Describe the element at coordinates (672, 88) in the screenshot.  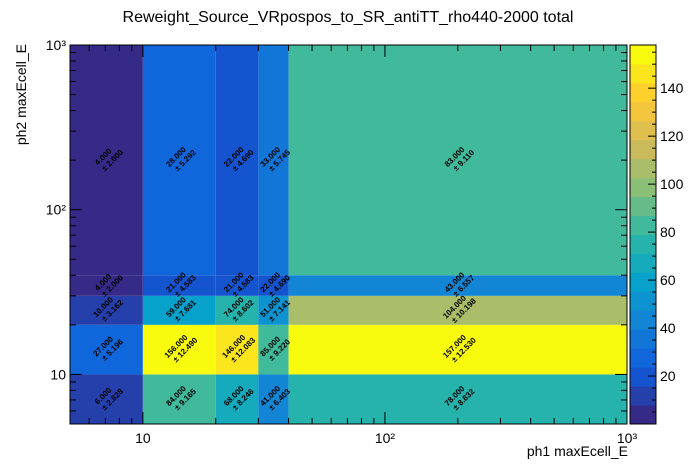
I see `palette-tick-label: 140` at that location.